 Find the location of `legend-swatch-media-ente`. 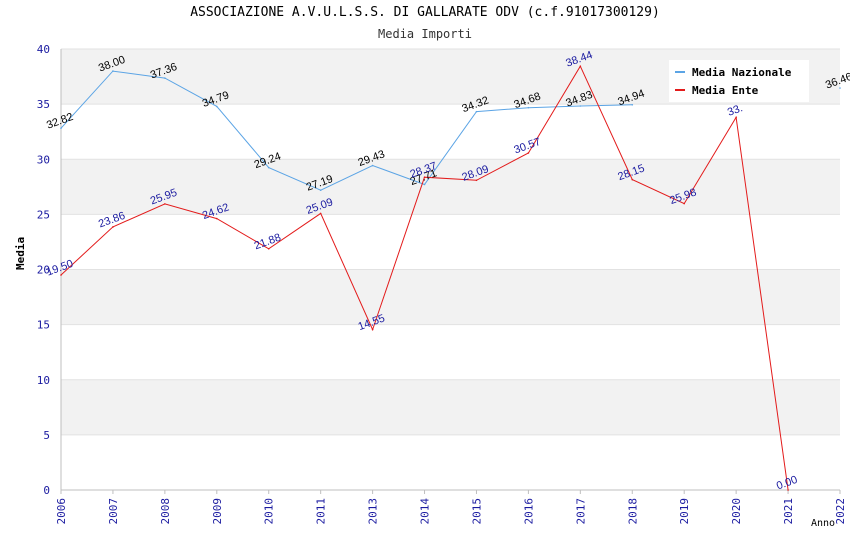

legend-swatch-media-ente is located at coordinates (680, 90).